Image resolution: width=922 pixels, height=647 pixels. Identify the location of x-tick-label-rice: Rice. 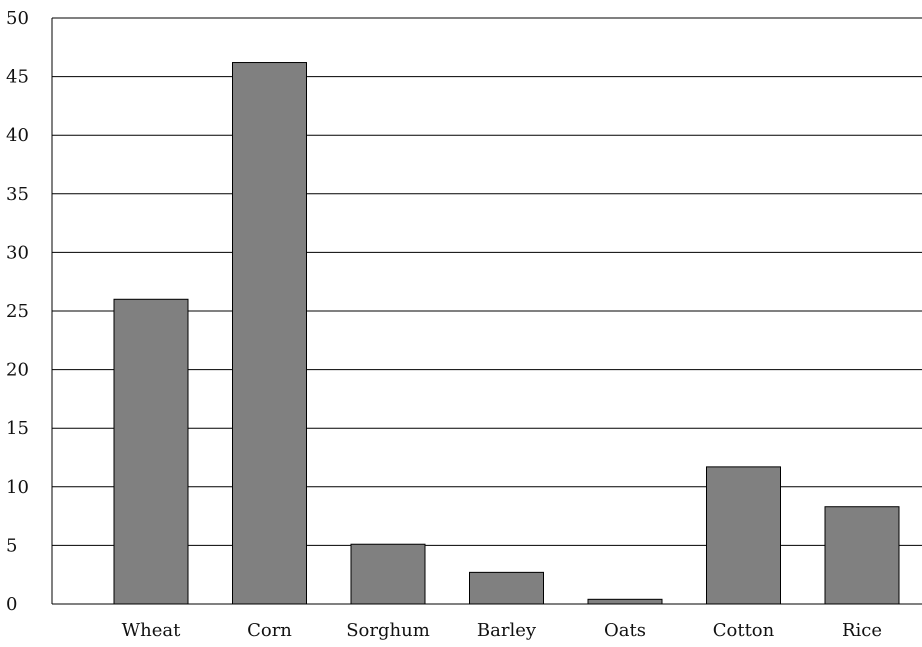
(862, 630).